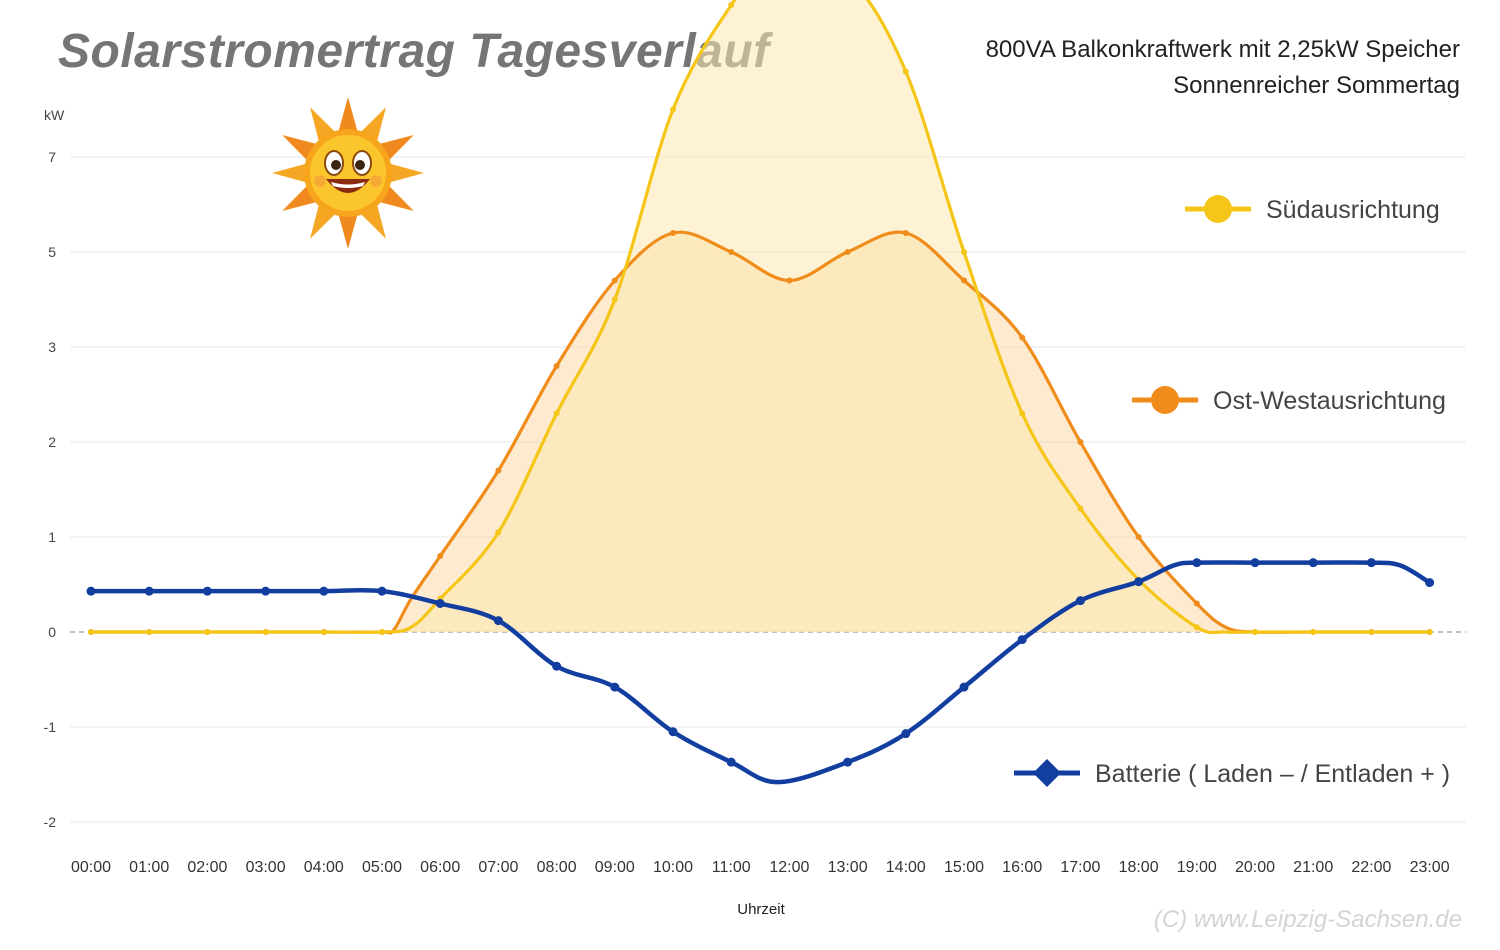  What do you see at coordinates (615, 867) in the screenshot?
I see `x-tick-label: 09:00` at bounding box center [615, 867].